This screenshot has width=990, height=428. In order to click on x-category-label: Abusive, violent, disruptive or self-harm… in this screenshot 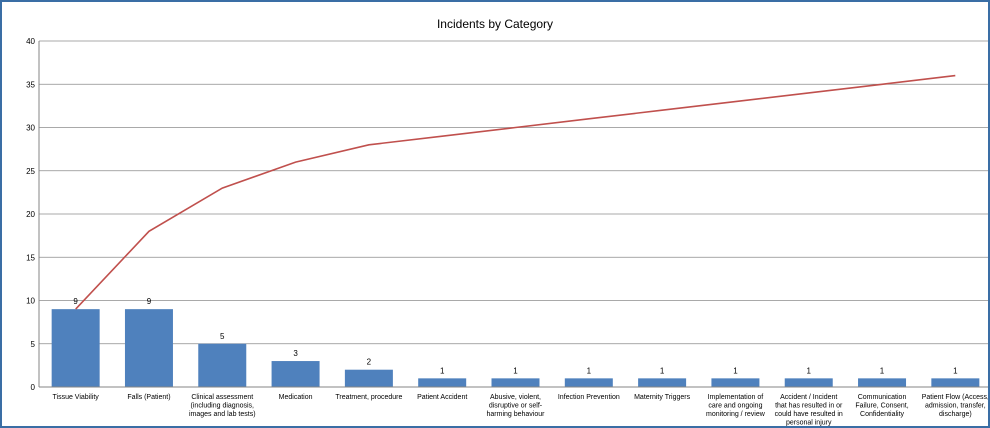, I will do `click(516, 406)`.